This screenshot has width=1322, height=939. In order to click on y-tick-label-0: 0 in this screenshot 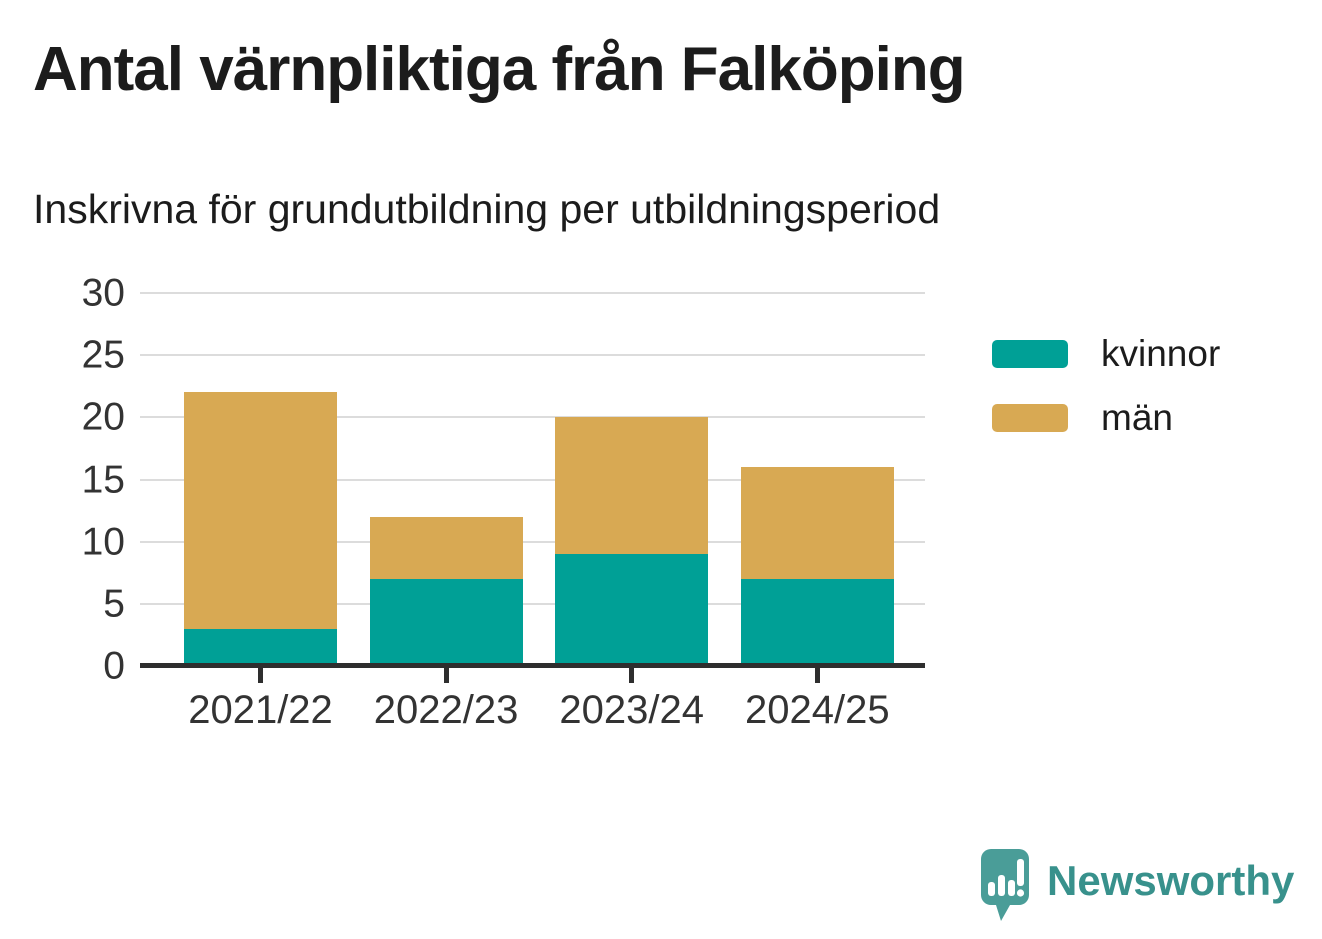, I will do `click(114, 666)`.